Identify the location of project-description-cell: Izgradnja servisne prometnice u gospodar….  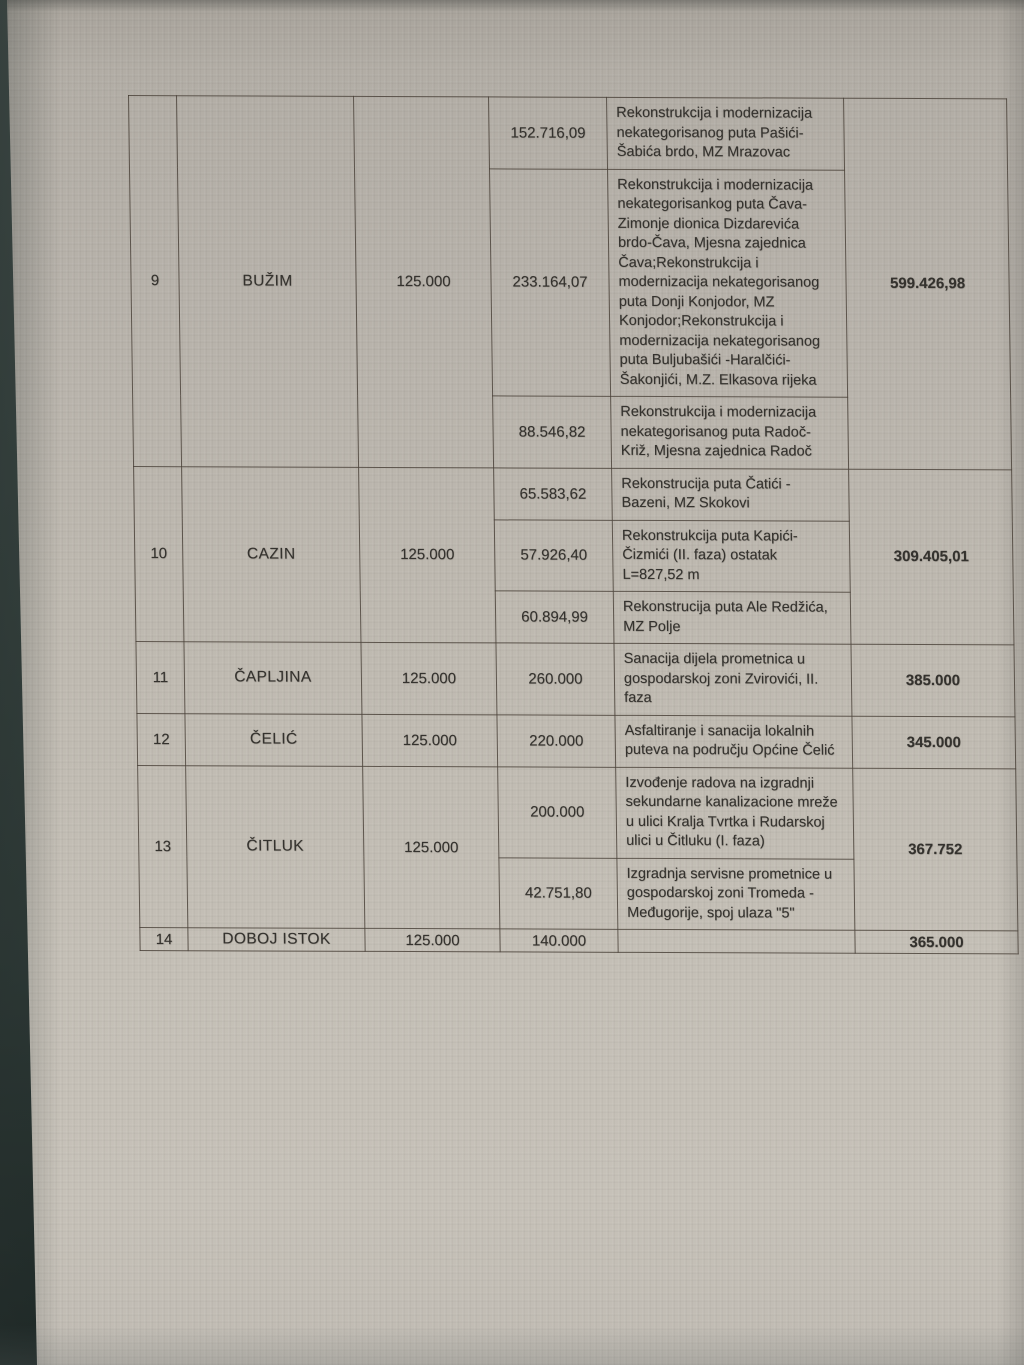
(735, 894).